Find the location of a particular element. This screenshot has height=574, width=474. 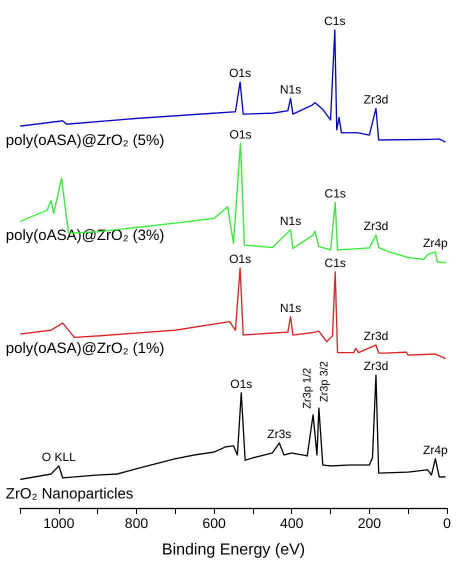

x-tick-label: 400 is located at coordinates (292, 523).